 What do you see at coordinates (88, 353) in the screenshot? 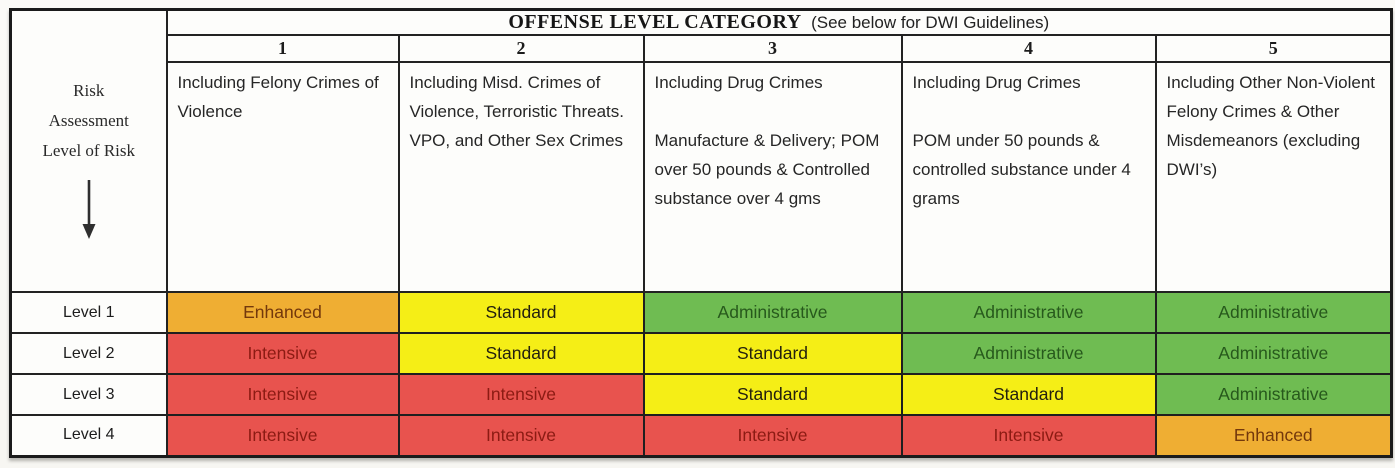
I see `row-label-level-2: Level 2` at bounding box center [88, 353].